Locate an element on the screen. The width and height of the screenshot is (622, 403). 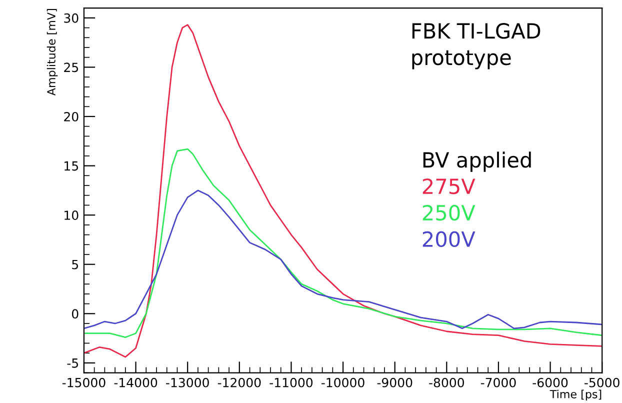
y-tick-label: 30 is located at coordinates (71, 18).